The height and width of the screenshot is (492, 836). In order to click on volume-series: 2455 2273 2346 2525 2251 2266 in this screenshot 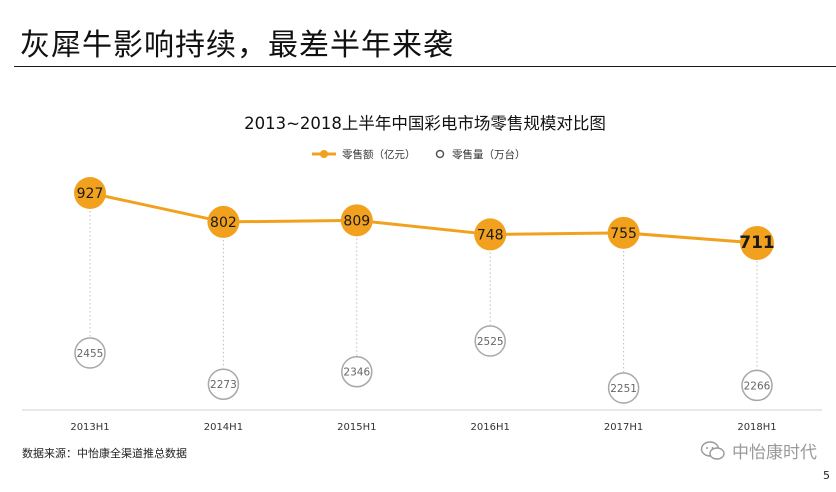, I will do `click(423, 364)`.